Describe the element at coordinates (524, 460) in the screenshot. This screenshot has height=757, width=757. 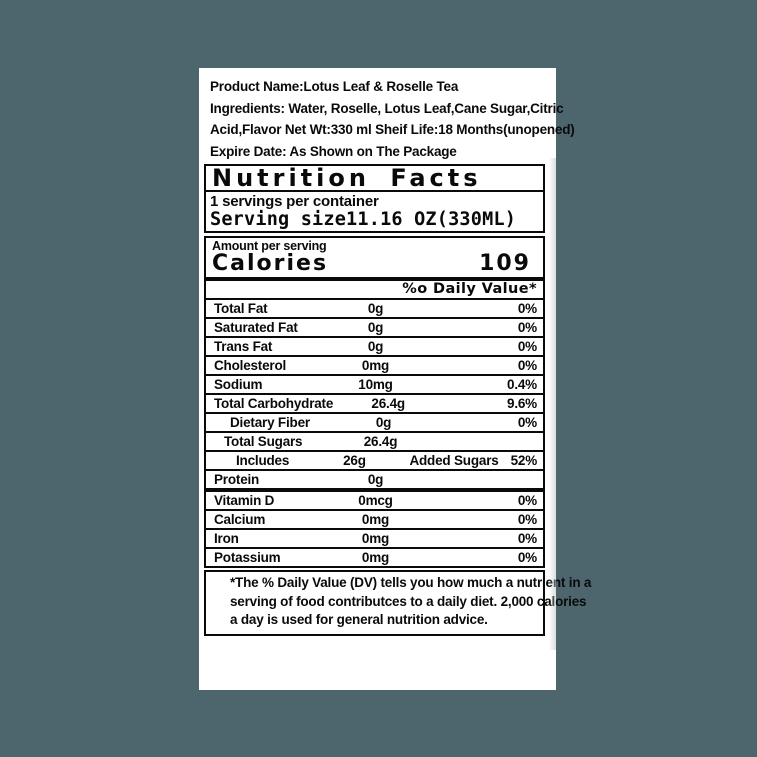
I see `nutrient-dv-value: 52%` at that location.